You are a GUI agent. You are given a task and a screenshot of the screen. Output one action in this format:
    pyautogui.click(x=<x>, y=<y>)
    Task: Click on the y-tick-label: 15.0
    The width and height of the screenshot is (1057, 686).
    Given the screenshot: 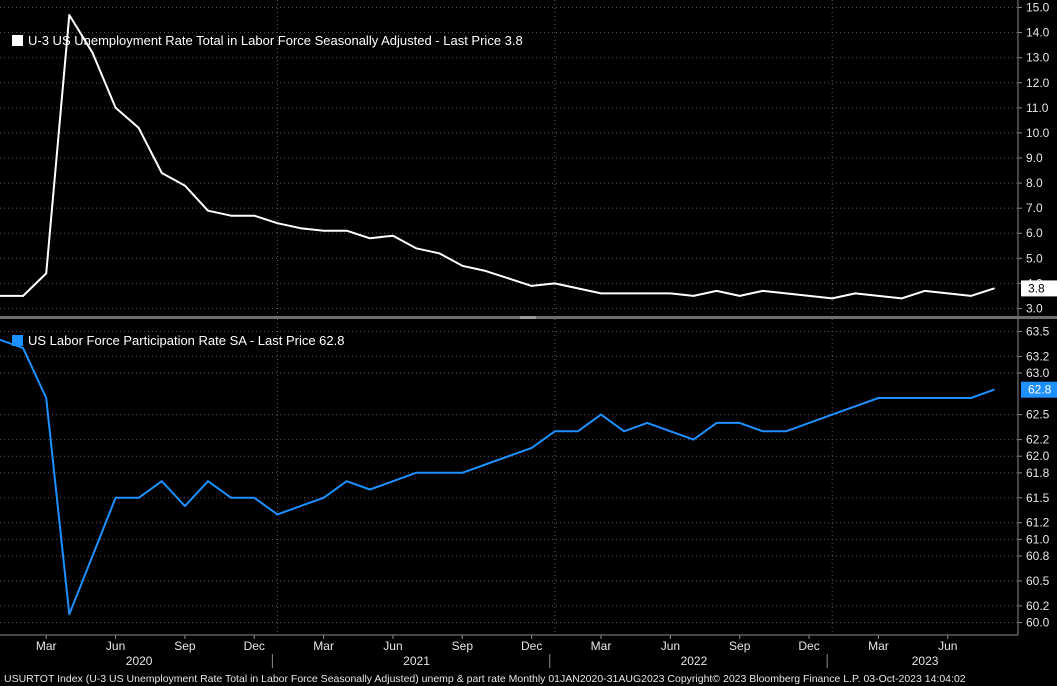 What is the action you would take?
    pyautogui.click(x=1038, y=8)
    